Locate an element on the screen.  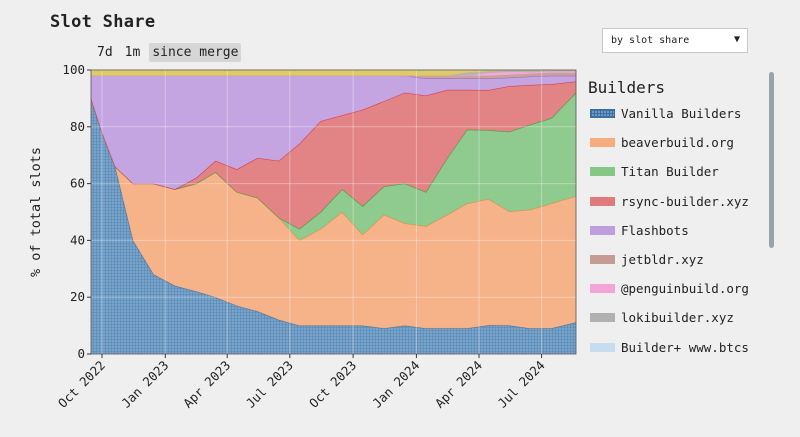
legend-scrollbar is located at coordinates (771, 160).